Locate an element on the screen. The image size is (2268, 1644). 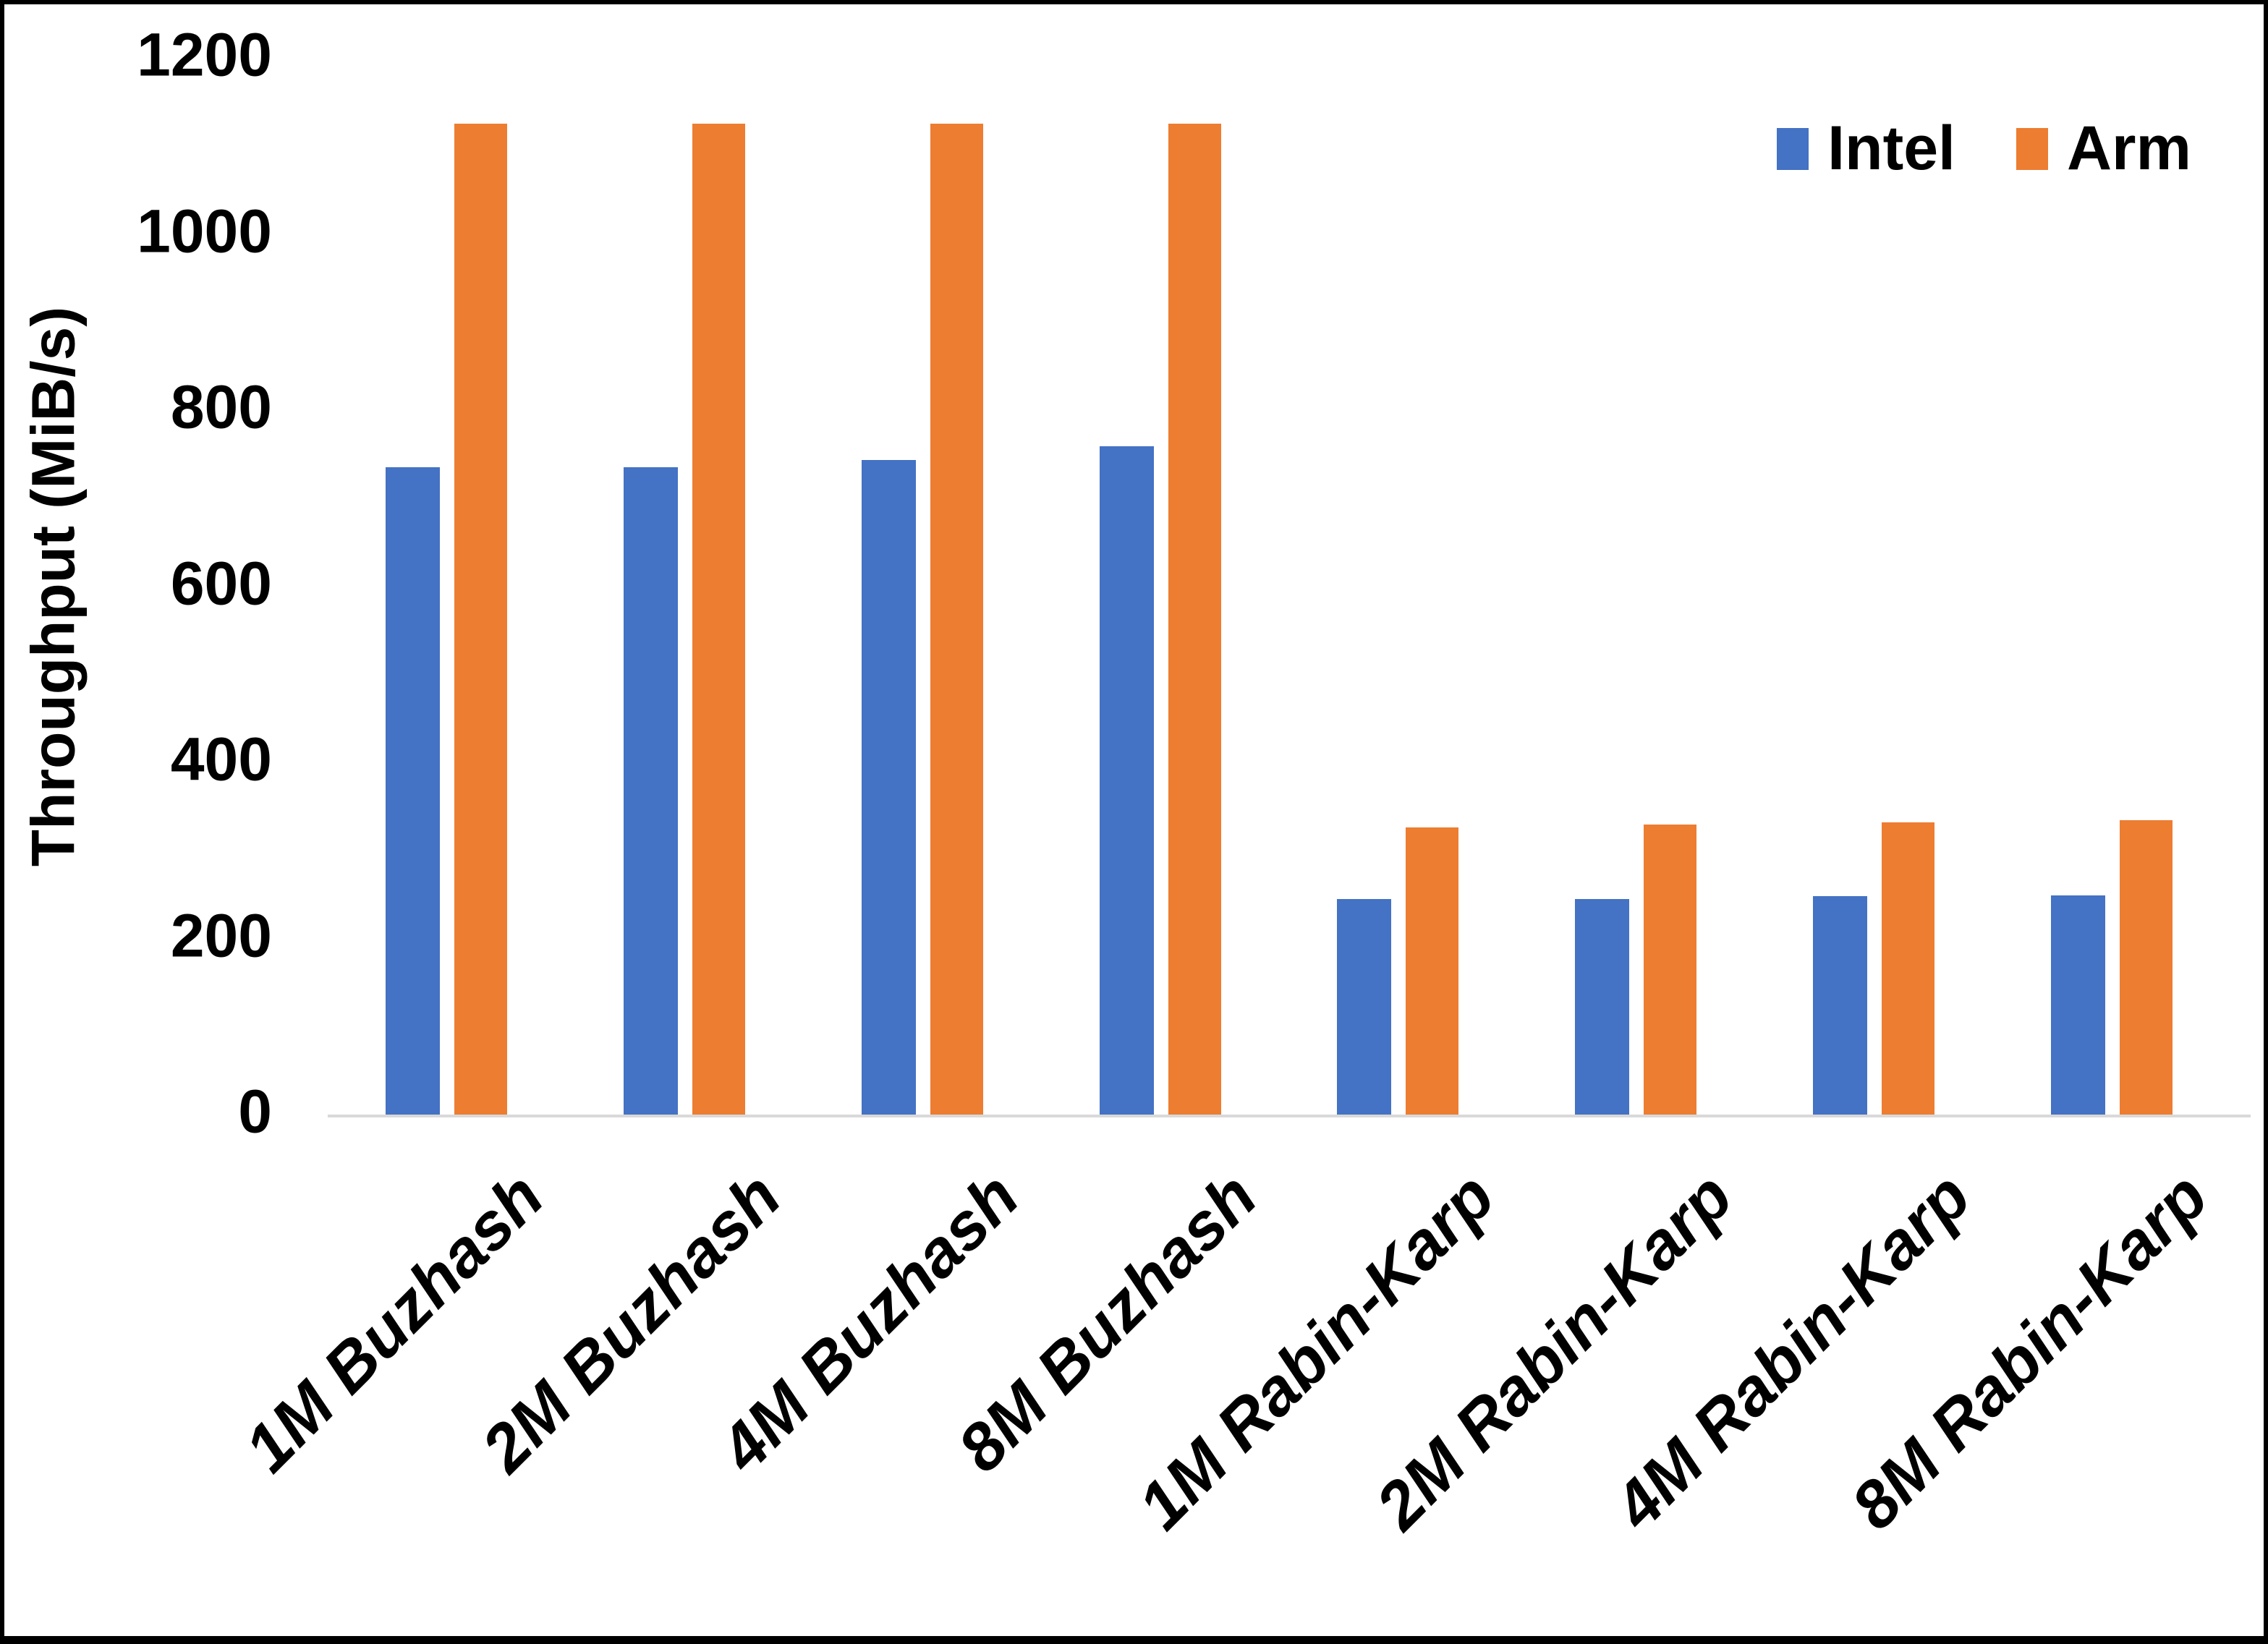
bar-arm-1m-rabin-karp is located at coordinates (1432, 971).